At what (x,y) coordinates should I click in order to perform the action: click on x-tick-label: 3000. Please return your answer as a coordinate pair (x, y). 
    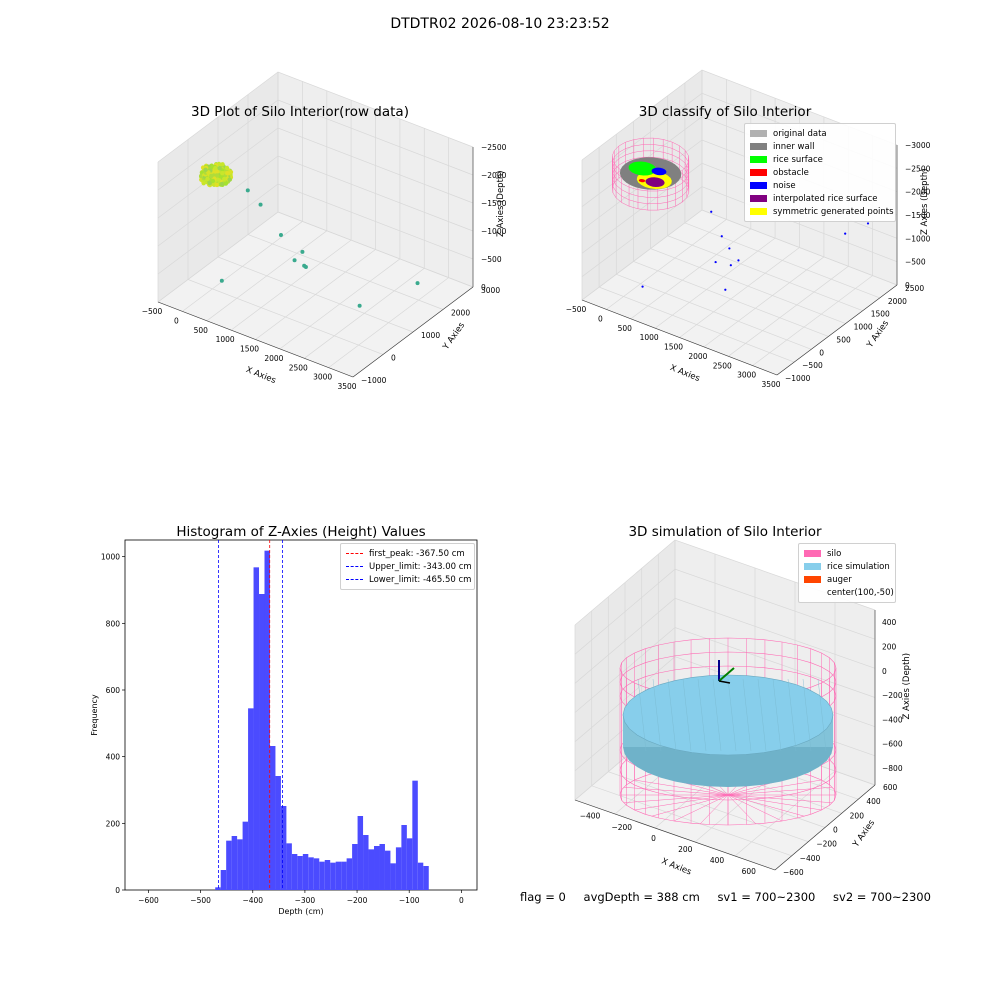
    Looking at the image, I should click on (322, 377).